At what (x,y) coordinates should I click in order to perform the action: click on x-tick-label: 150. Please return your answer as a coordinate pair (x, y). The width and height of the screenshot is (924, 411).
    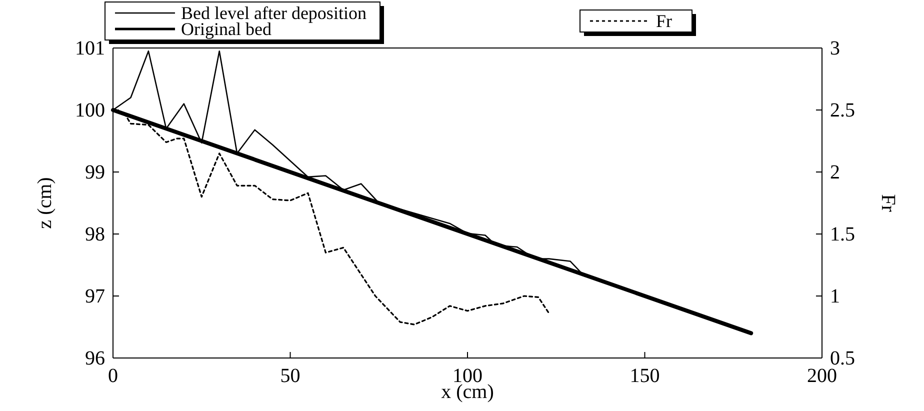
    Looking at the image, I should click on (645, 376).